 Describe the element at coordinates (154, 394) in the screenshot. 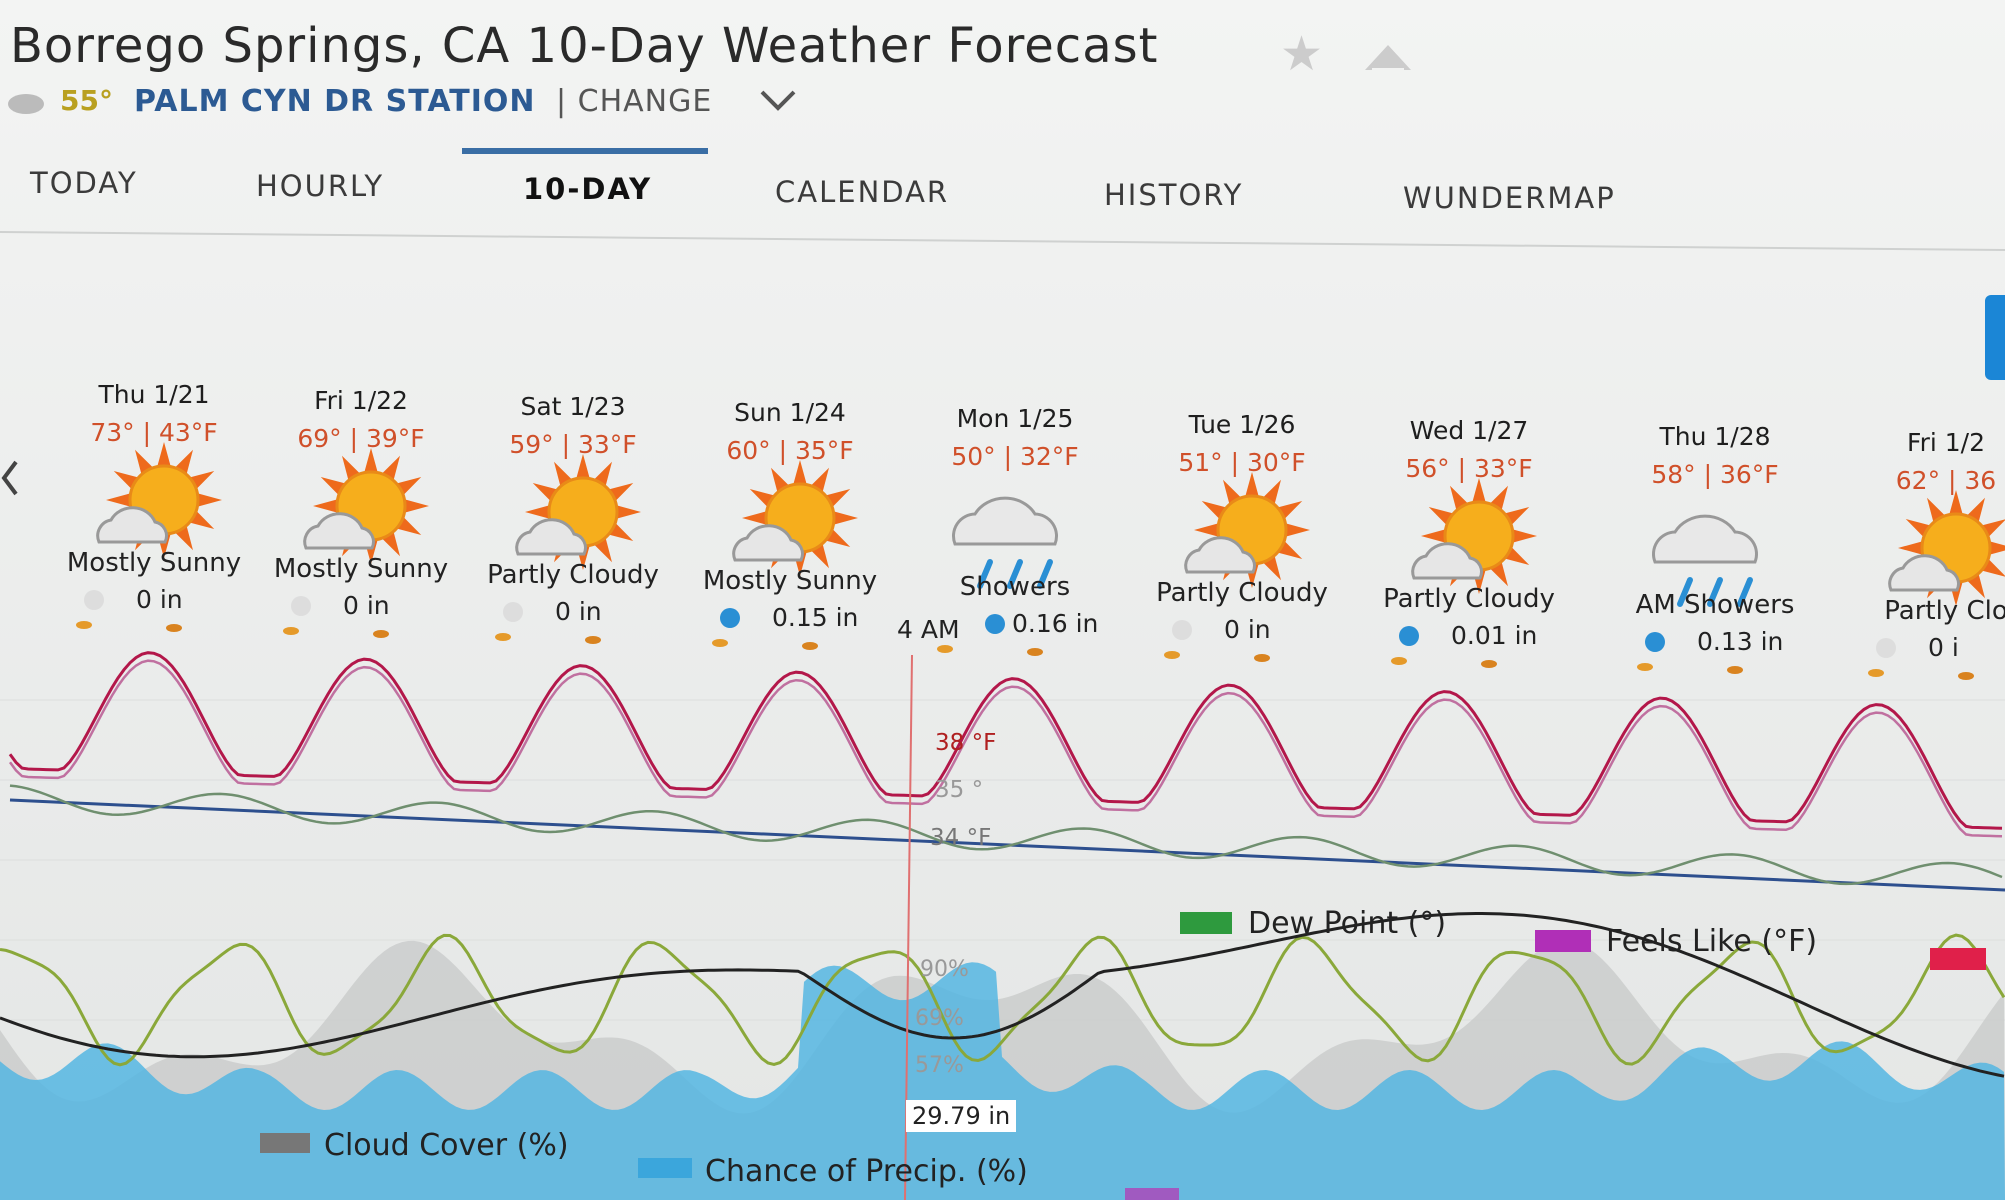

I see `day-label: Thu 1/21` at that location.